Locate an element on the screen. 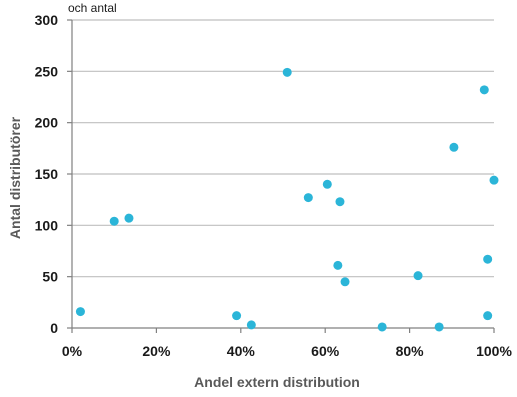 The image size is (517, 397). chart-title-fragment: och antal is located at coordinates (92, 8).